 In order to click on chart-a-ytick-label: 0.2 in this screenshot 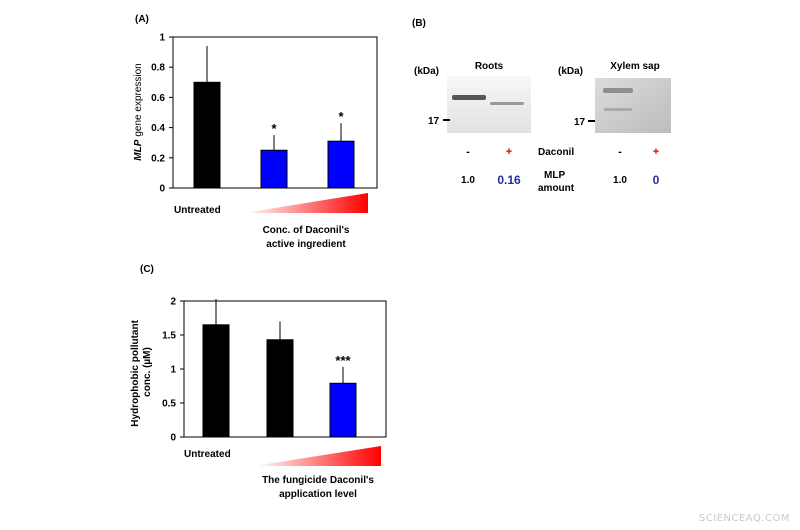, I will do `click(158, 158)`.